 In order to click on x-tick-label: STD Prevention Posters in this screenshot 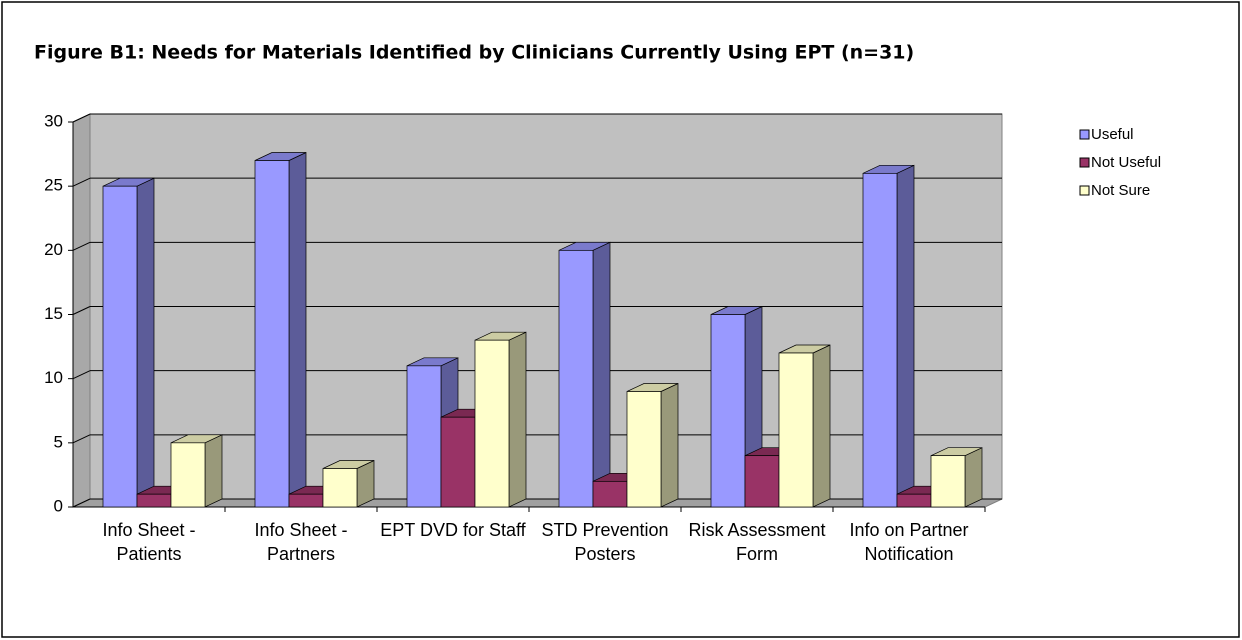, I will do `click(605, 542)`.